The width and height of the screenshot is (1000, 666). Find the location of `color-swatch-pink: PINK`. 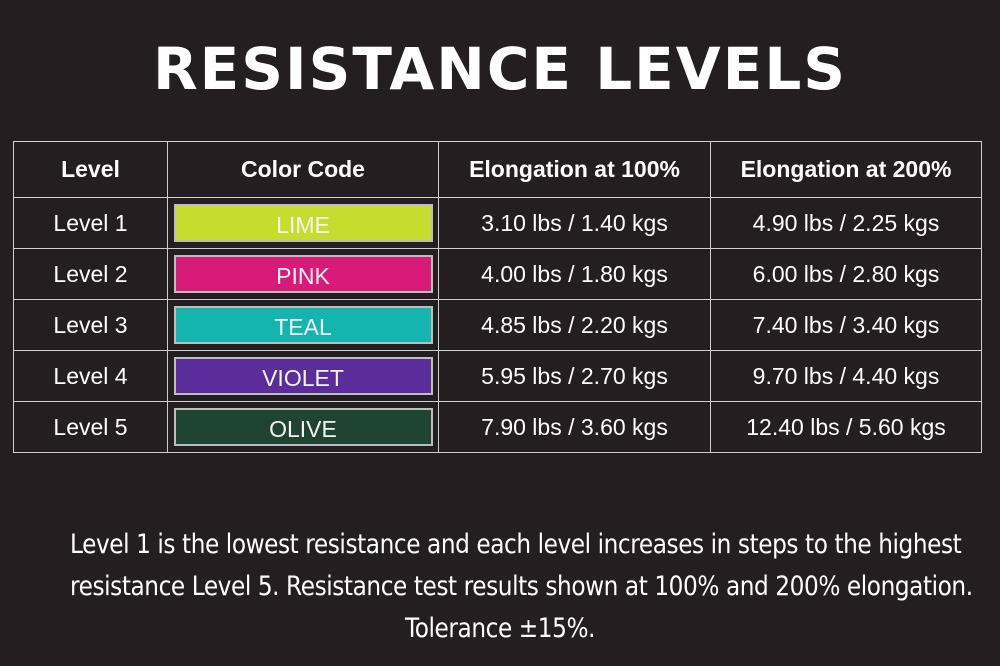

color-swatch-pink: PINK is located at coordinates (303, 274).